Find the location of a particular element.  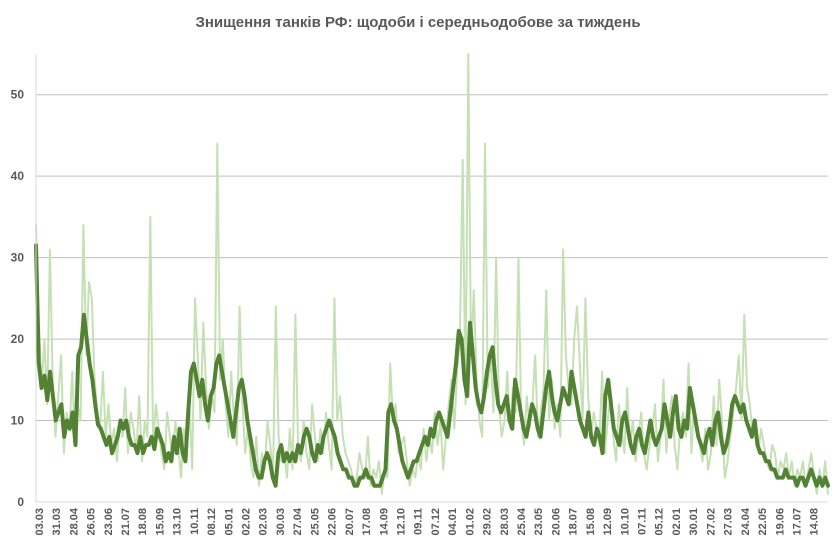

x-tick-label: 08.12 is located at coordinates (212, 522).